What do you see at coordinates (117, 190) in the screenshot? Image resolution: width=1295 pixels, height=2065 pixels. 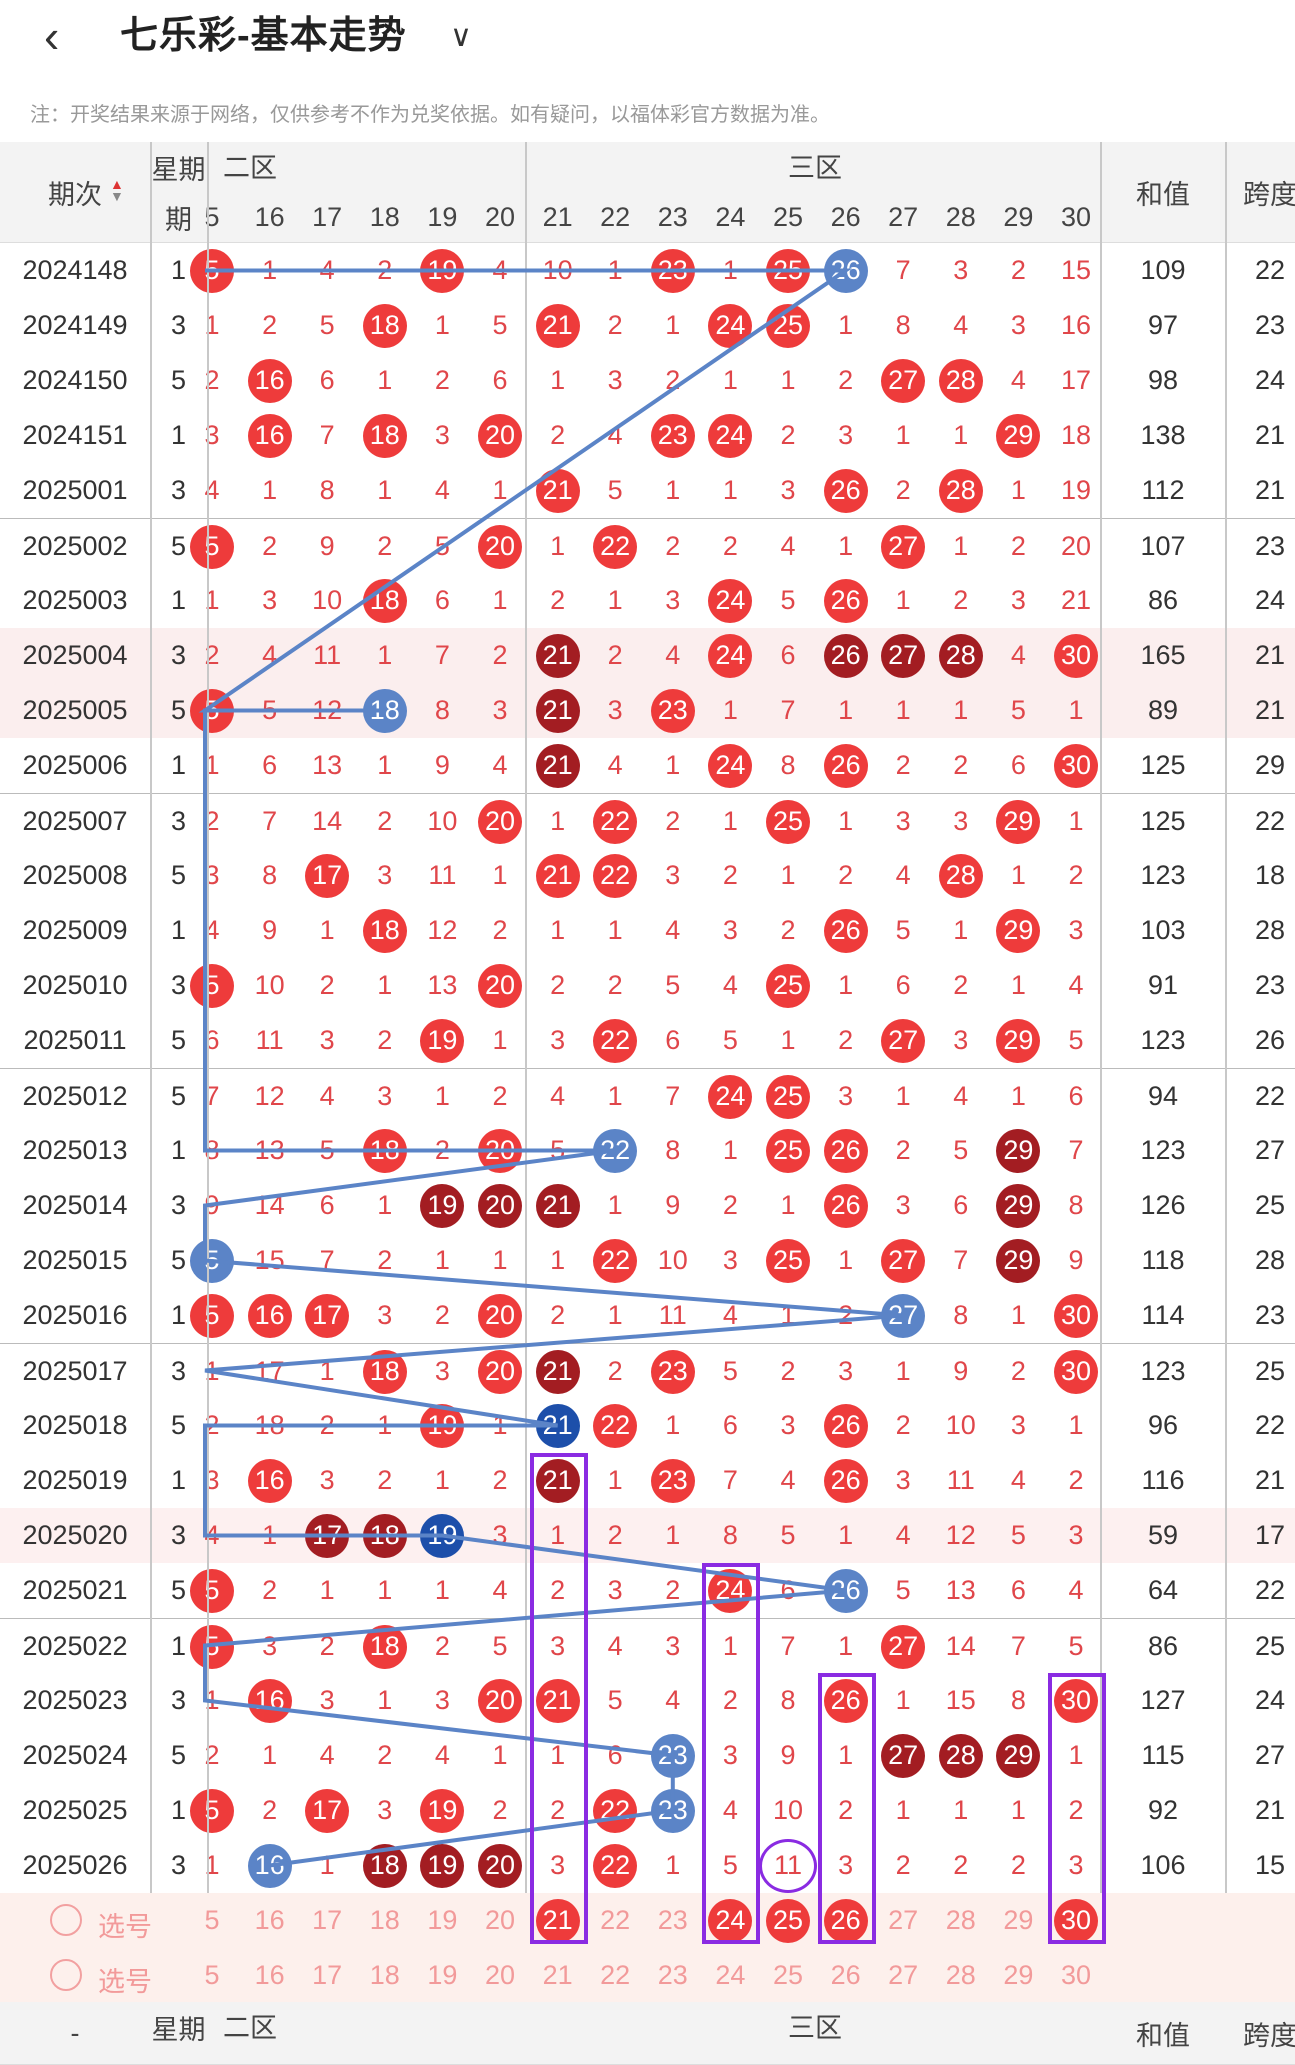 I see `sort-icon: ▲ ▼` at bounding box center [117, 190].